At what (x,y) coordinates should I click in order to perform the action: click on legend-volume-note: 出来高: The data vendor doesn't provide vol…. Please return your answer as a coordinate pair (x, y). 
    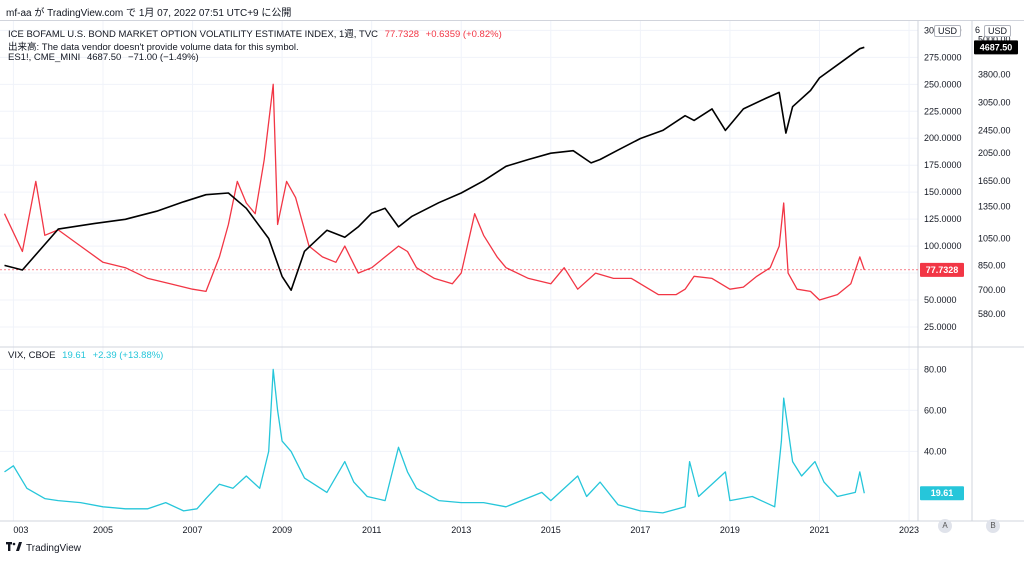
    Looking at the image, I should click on (153, 47).